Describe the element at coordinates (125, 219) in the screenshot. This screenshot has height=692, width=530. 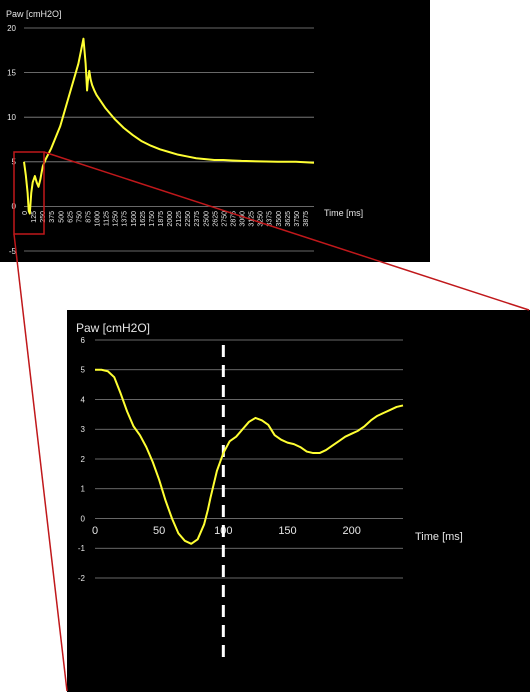
I see `overview-x-tick-label: 1375` at that location.